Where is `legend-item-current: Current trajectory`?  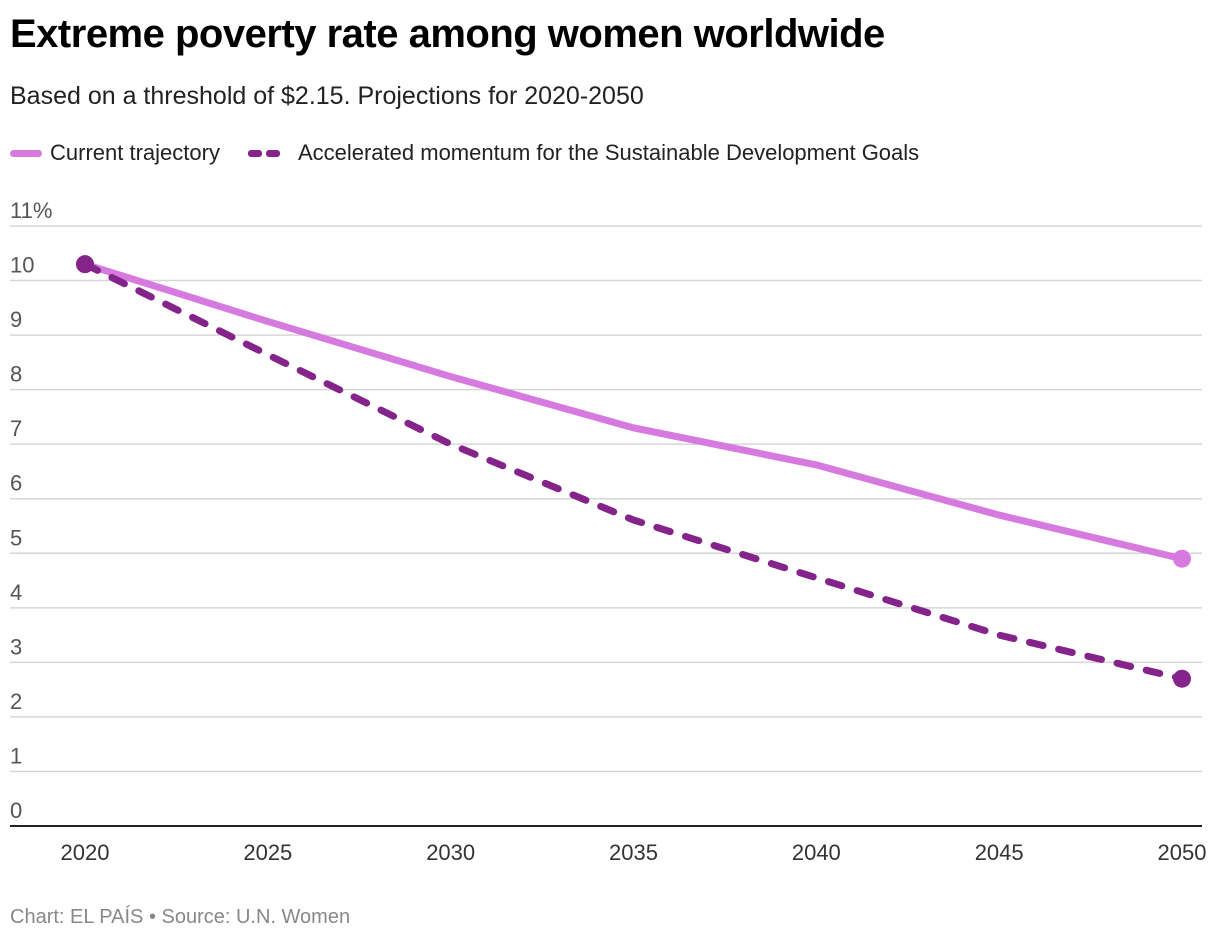
legend-item-current: Current trajectory is located at coordinates (115, 153).